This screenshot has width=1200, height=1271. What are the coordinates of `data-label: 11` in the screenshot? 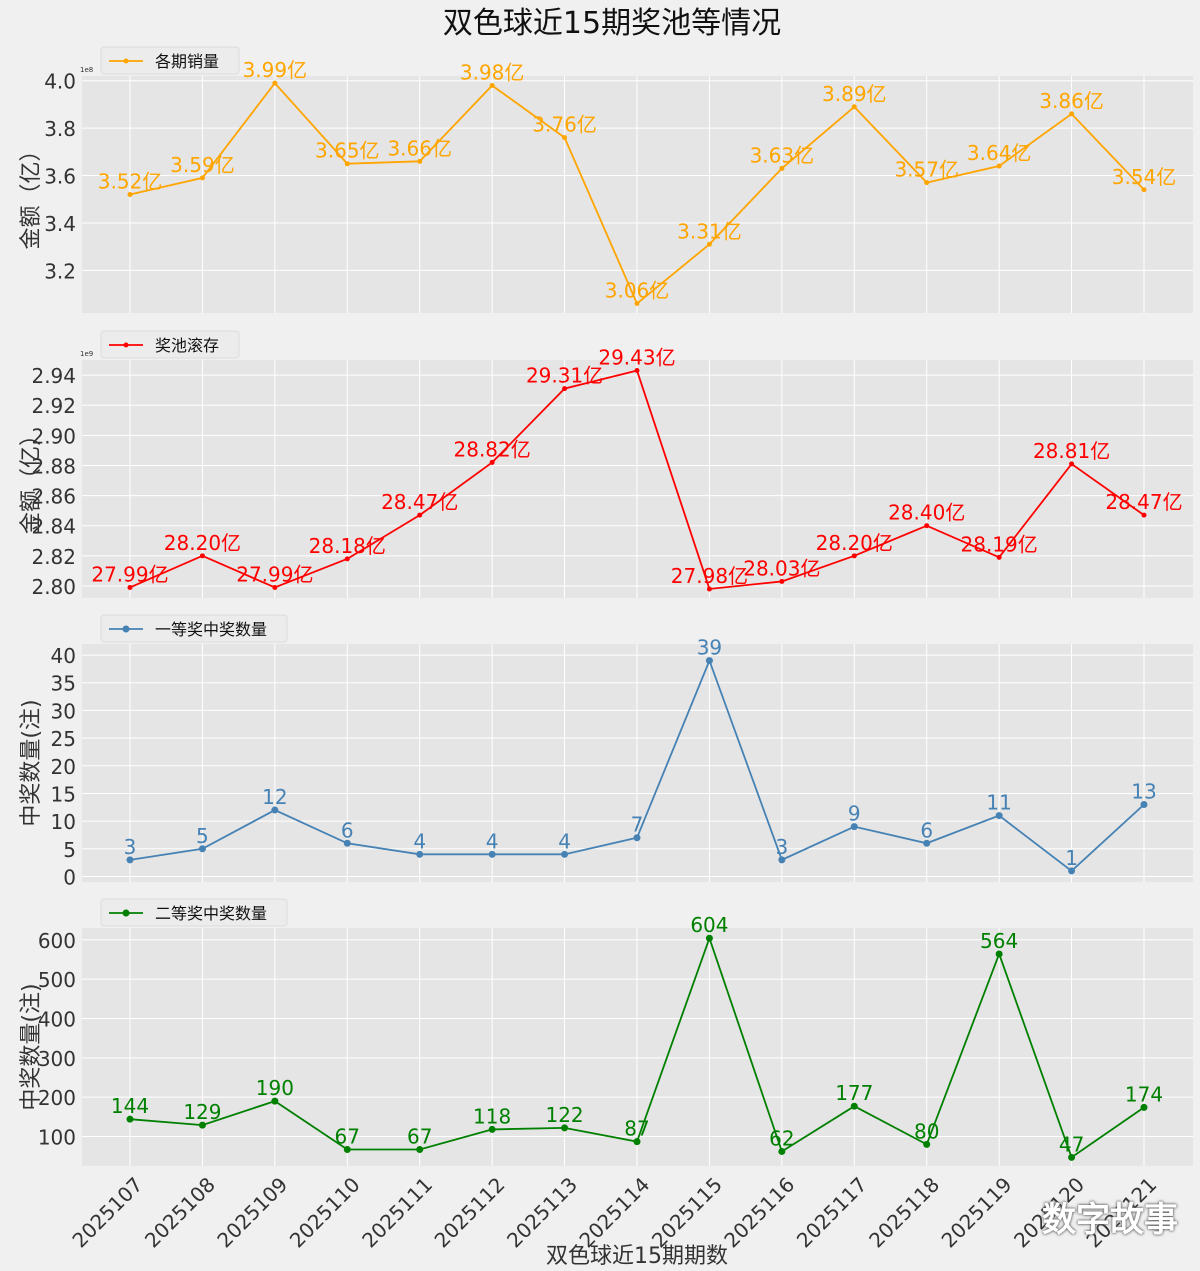 It's located at (998, 803).